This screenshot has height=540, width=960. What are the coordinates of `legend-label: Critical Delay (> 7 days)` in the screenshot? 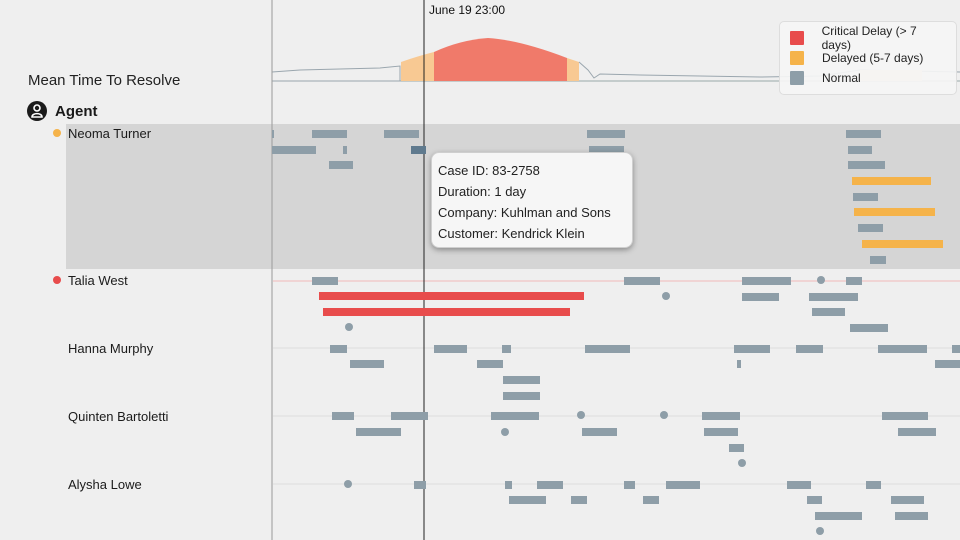 It's located at (869, 38).